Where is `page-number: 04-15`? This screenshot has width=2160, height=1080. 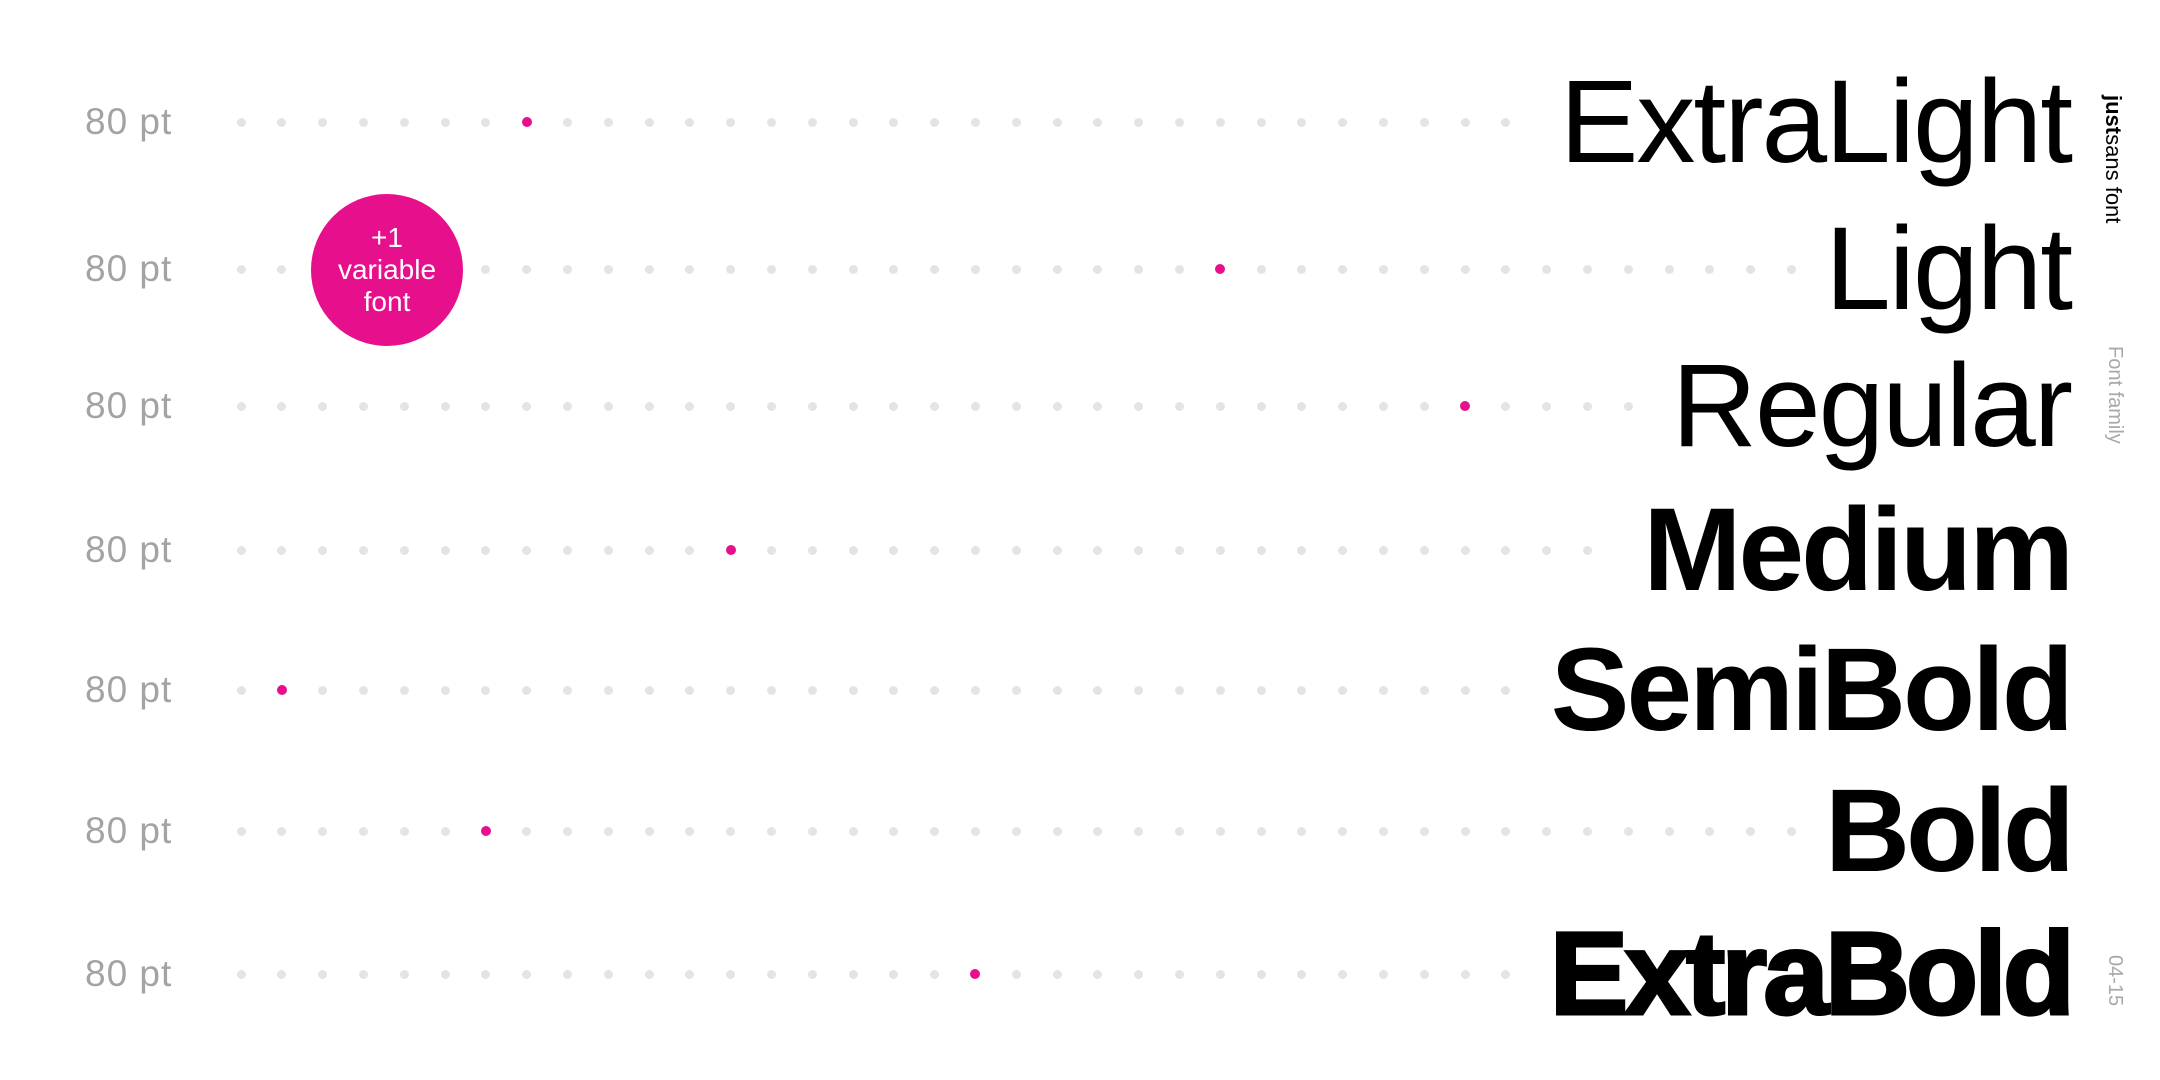
page-number: 04-15 is located at coordinates (2115, 981).